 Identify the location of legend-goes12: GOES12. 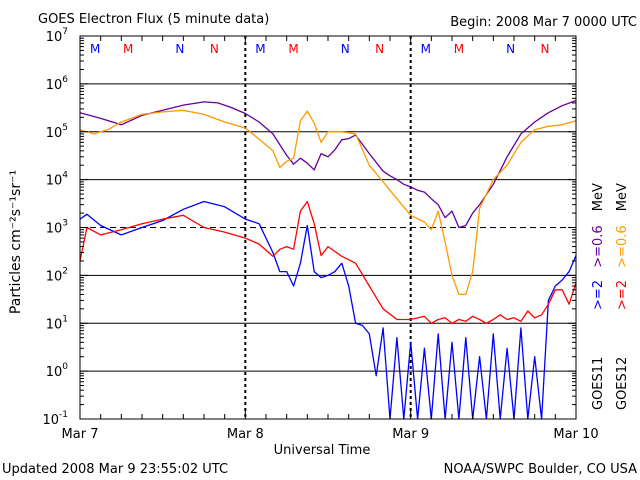
(622, 383).